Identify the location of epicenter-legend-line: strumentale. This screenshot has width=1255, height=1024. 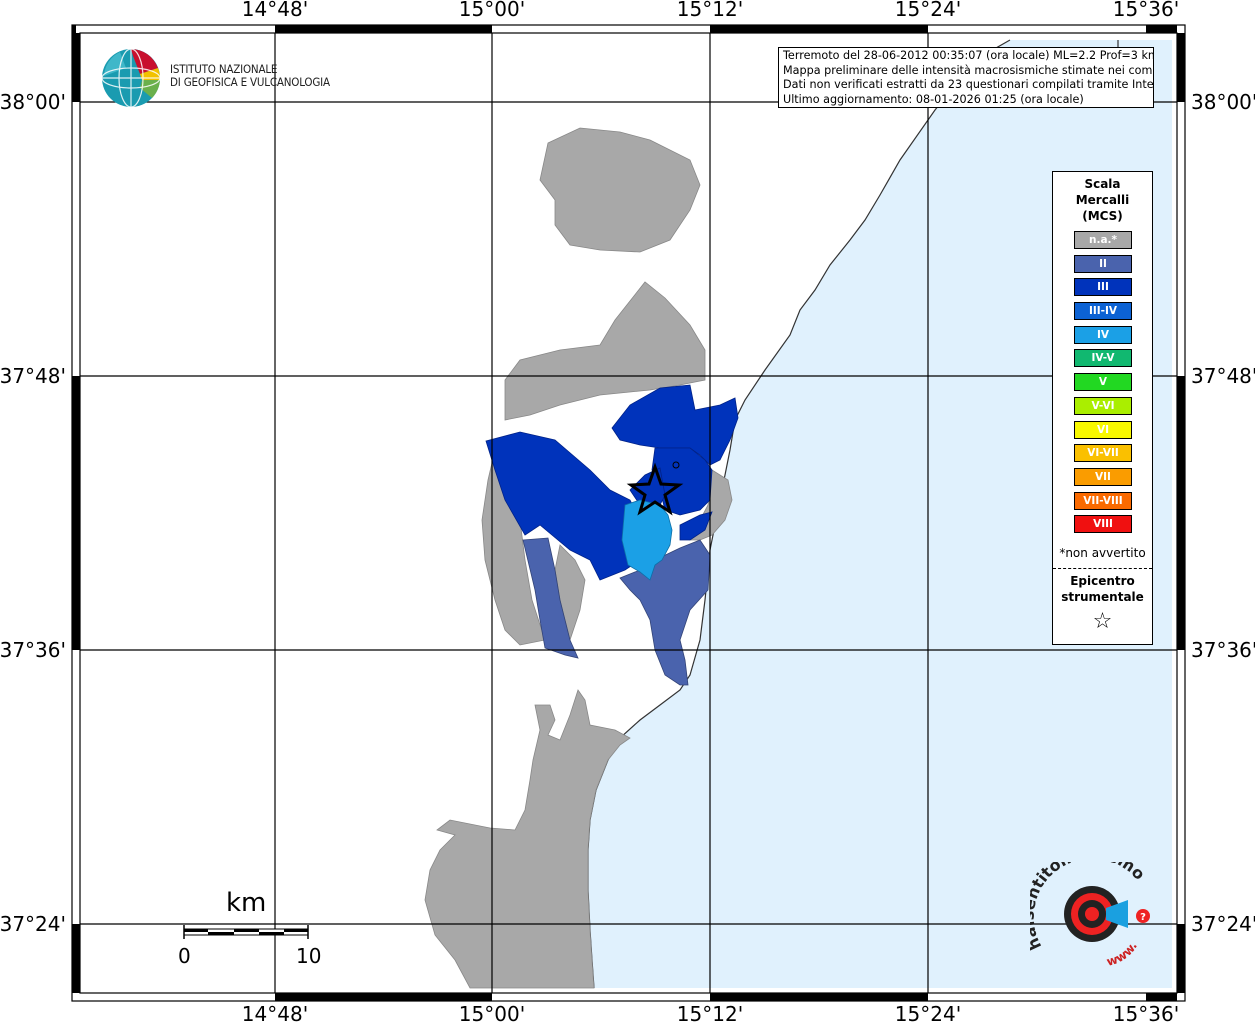
(1102, 597).